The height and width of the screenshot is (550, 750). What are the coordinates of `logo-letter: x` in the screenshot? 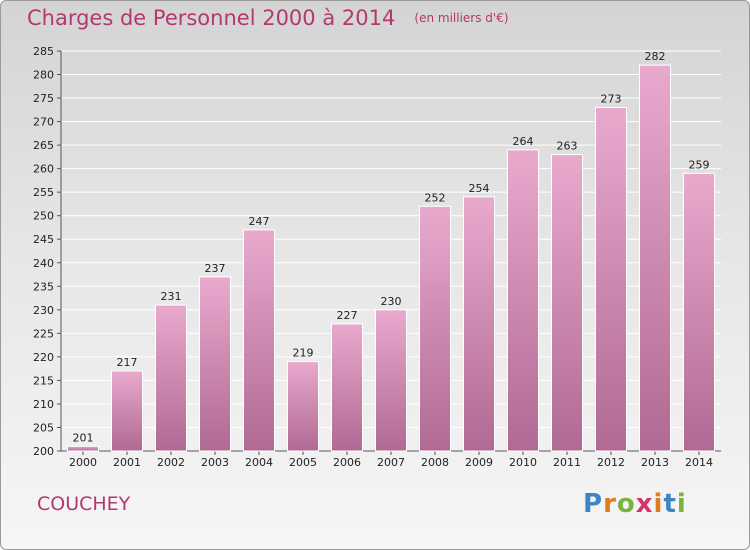 It's located at (644, 504).